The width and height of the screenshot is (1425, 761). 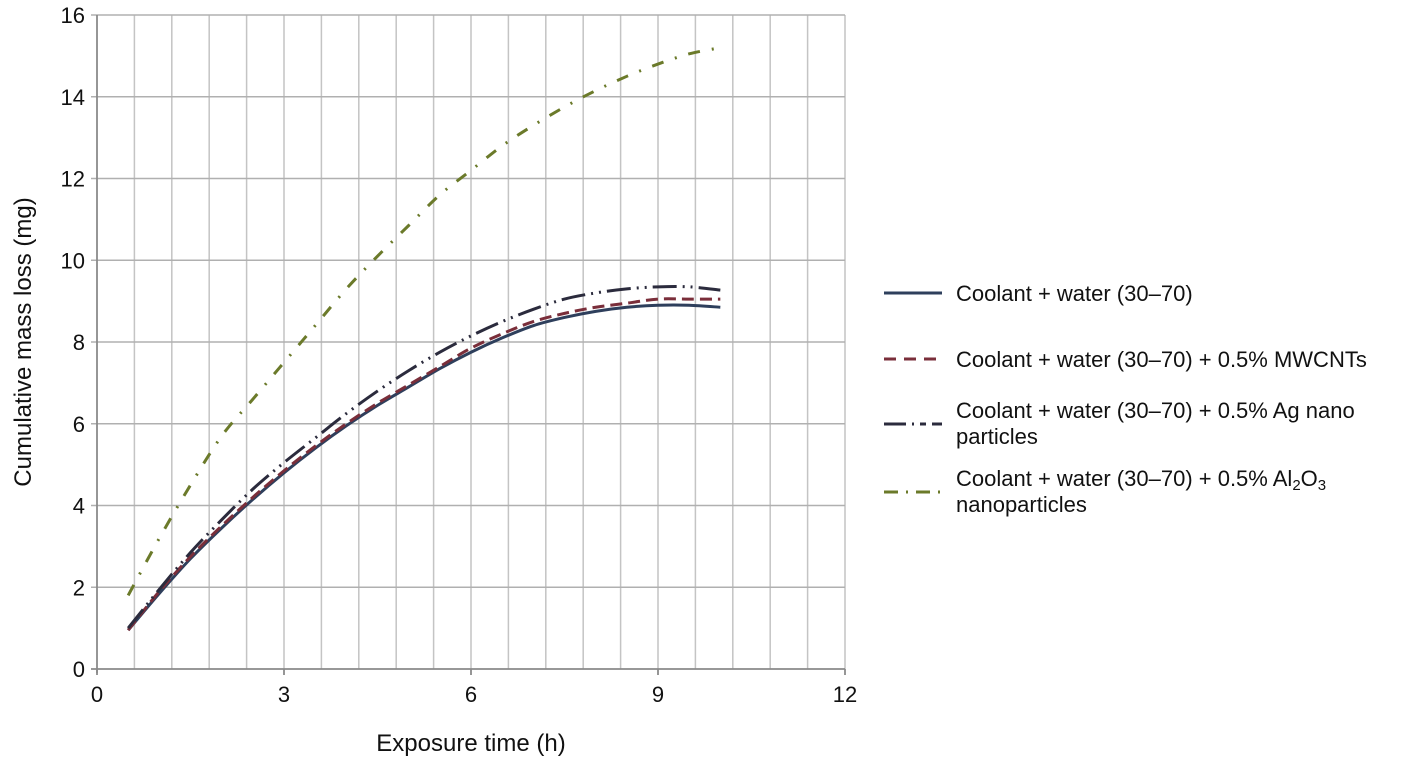 I want to click on svg-text: 14, so click(x=73, y=97).